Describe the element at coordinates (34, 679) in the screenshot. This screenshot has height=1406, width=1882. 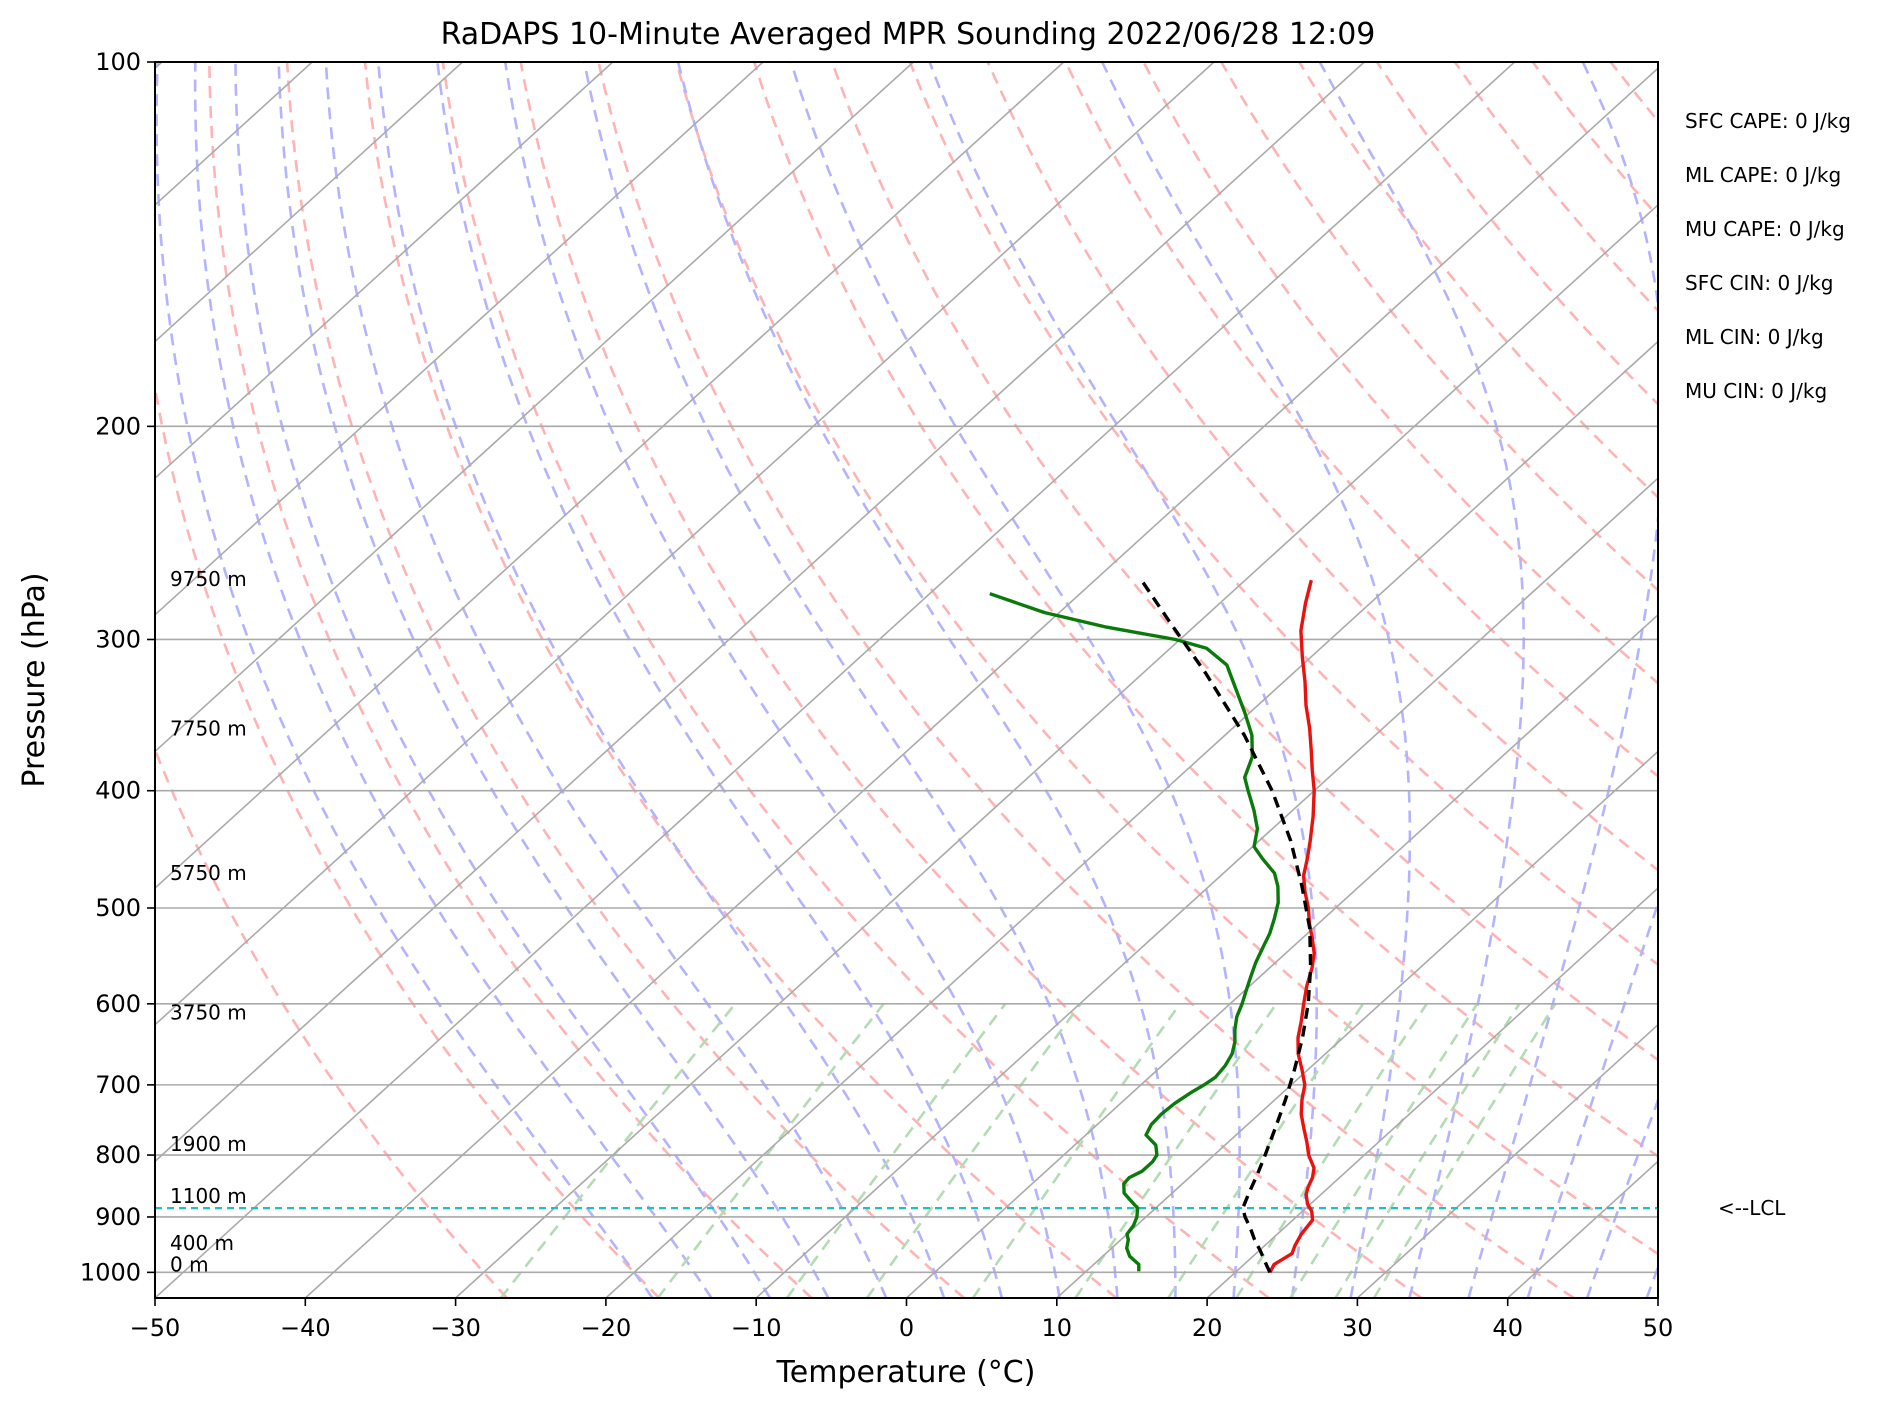
I see `y-axis-label: Pressure (hPa)` at that location.